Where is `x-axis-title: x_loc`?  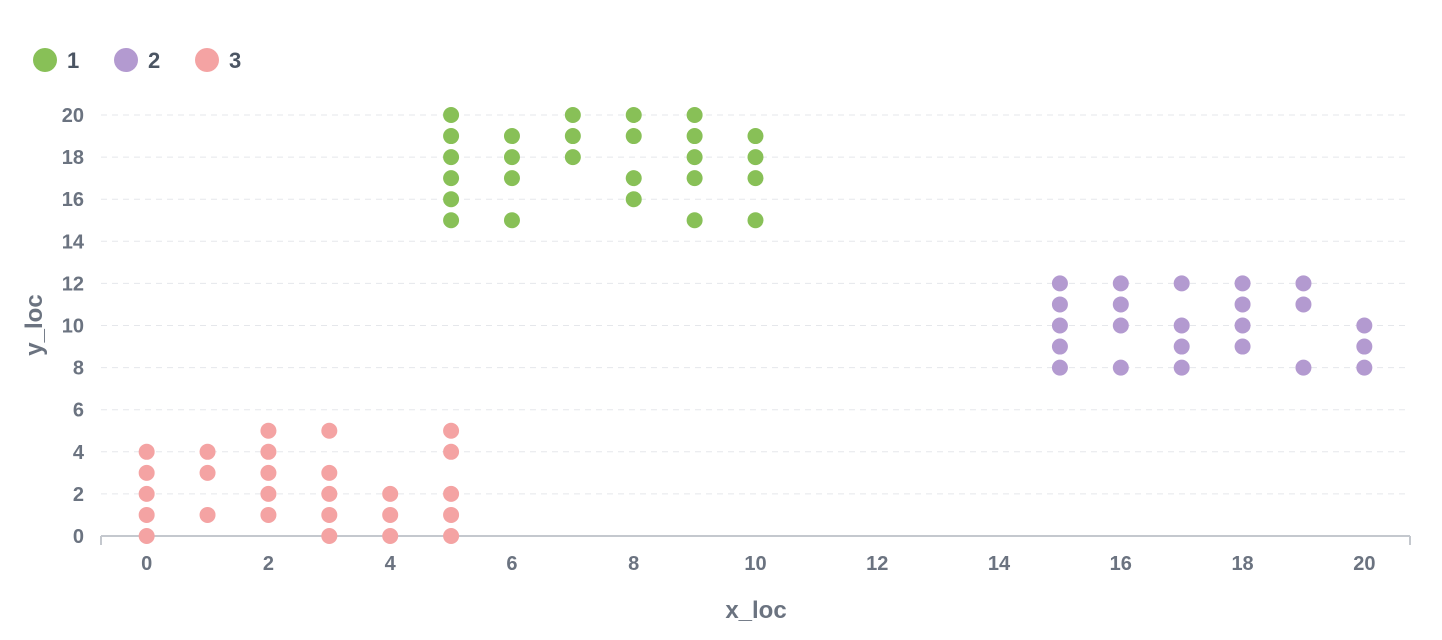 x-axis-title: x_loc is located at coordinates (755, 610).